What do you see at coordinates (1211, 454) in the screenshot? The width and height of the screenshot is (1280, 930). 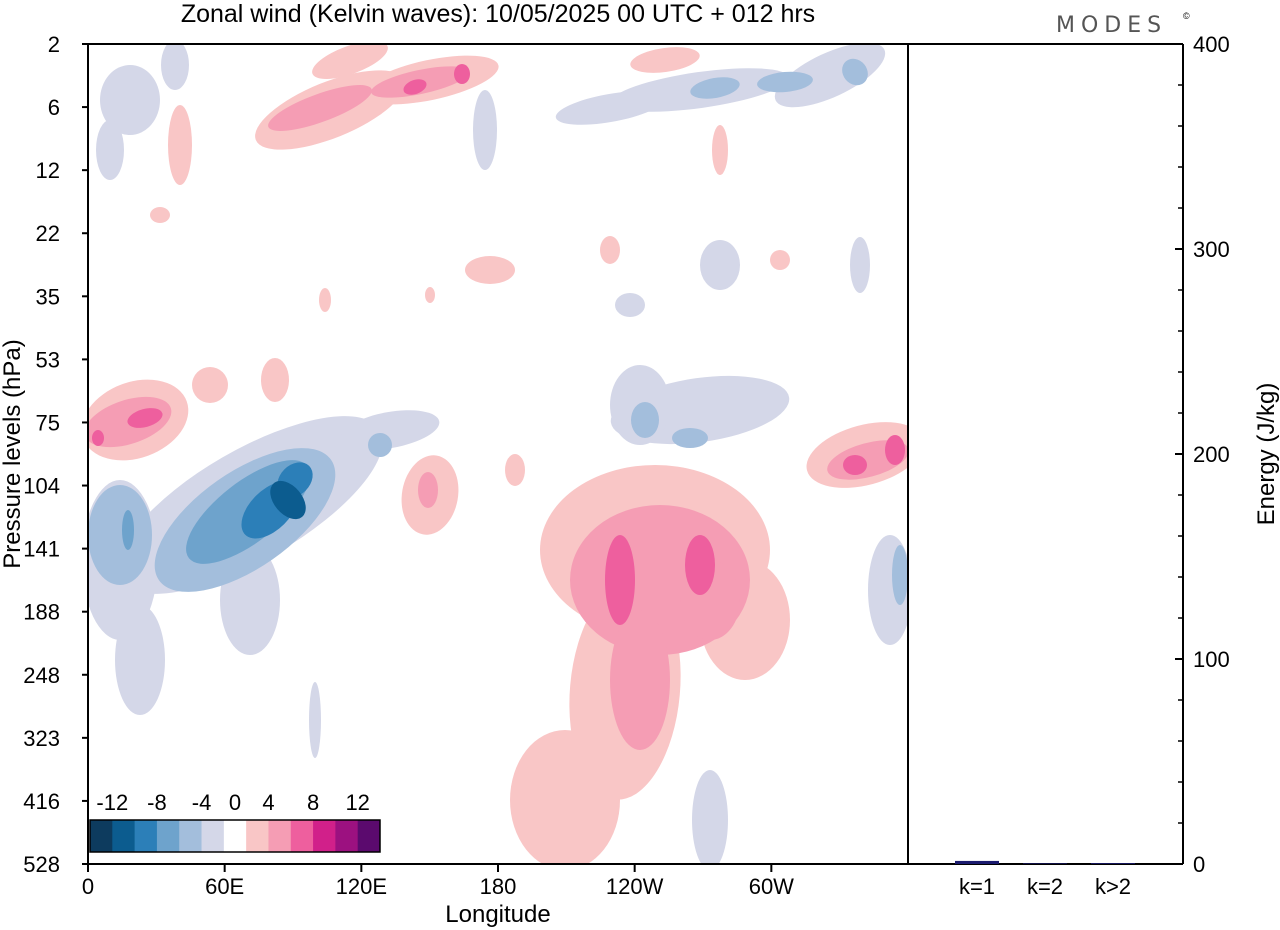 I see `energy-tick-label: 200` at bounding box center [1211, 454].